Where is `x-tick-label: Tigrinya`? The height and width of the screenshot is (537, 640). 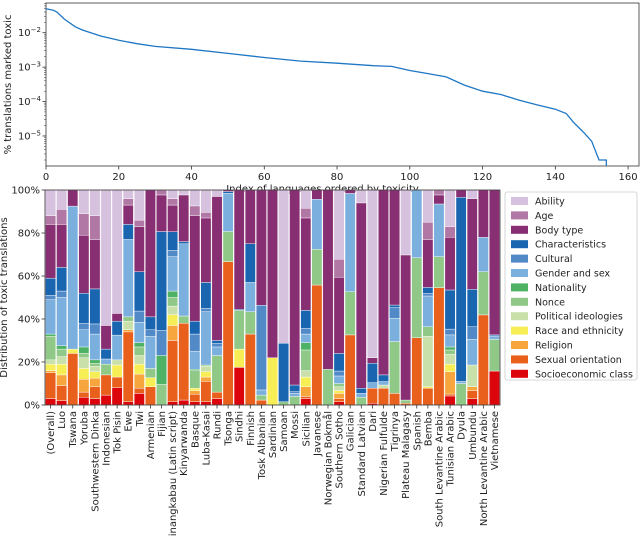 x-tick-label: Tigrinya is located at coordinates (395, 431).